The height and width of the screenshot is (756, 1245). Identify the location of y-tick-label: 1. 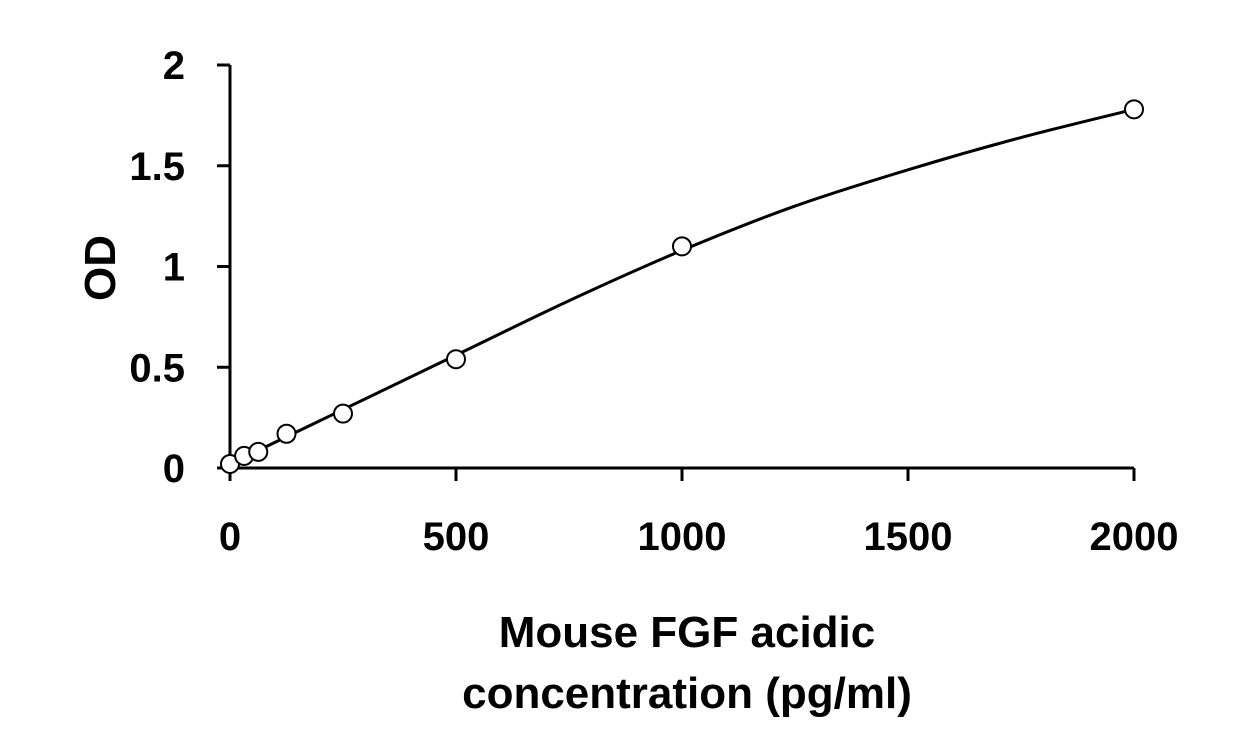
(174, 268).